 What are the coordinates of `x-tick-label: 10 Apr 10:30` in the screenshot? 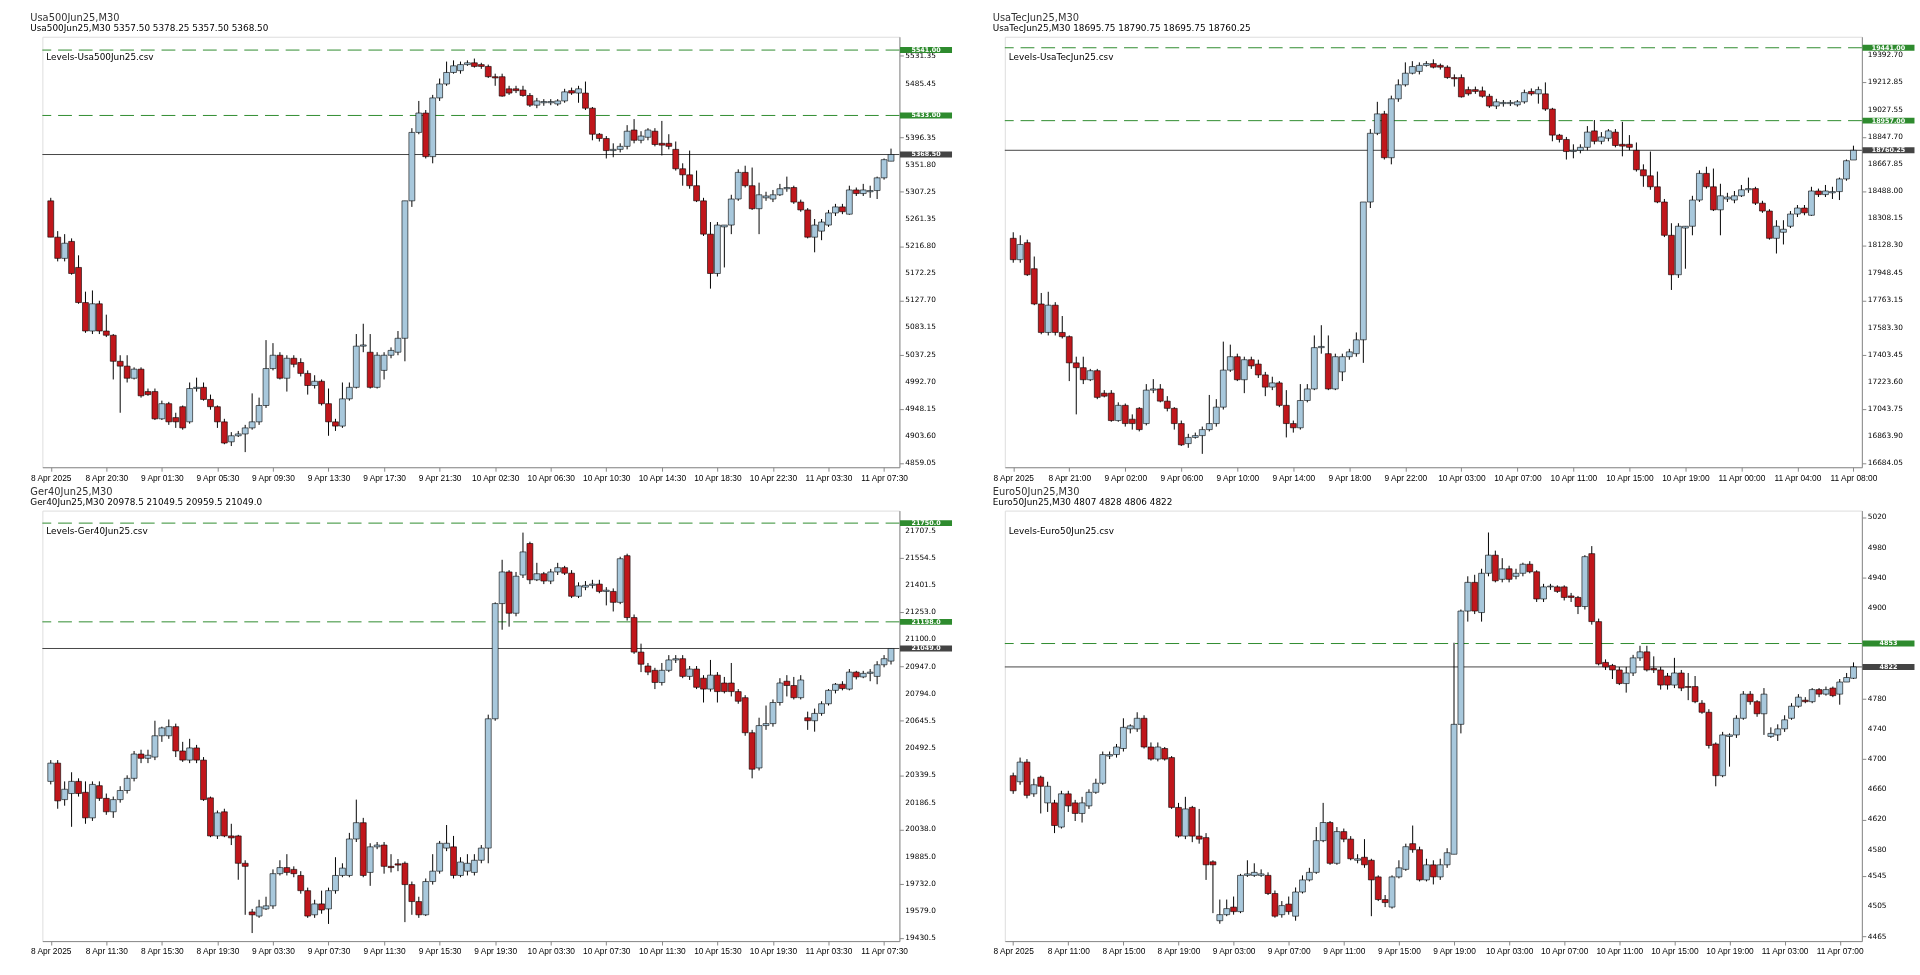 It's located at (607, 477).